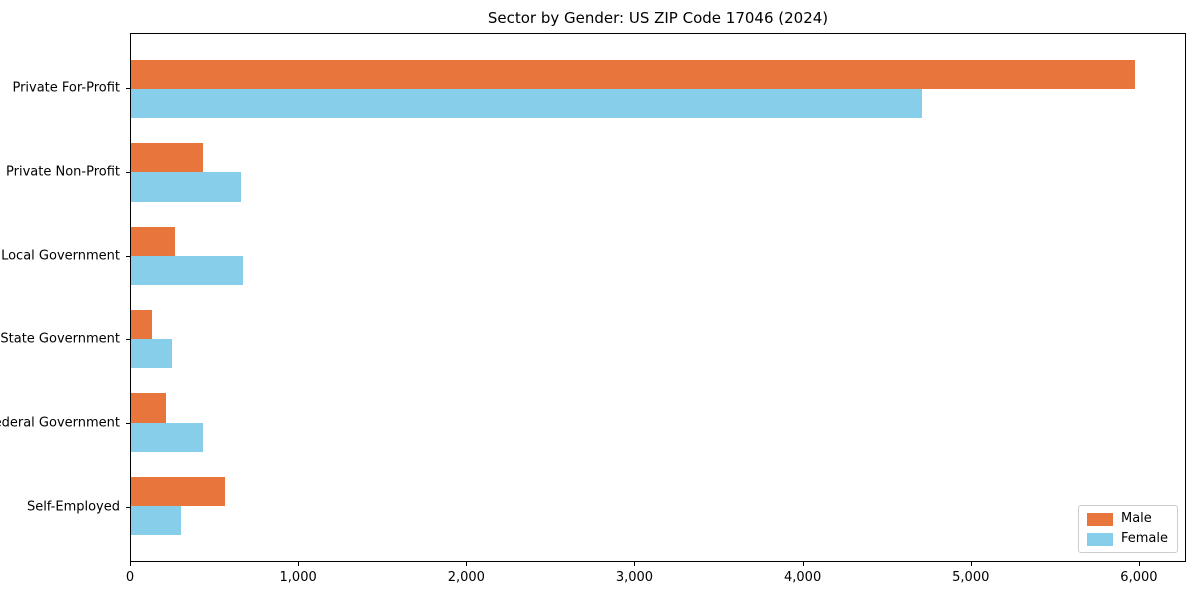 Image resolution: width=1200 pixels, height=600 pixels. Describe the element at coordinates (1099, 519) in the screenshot. I see `legend-swatch-male` at that location.